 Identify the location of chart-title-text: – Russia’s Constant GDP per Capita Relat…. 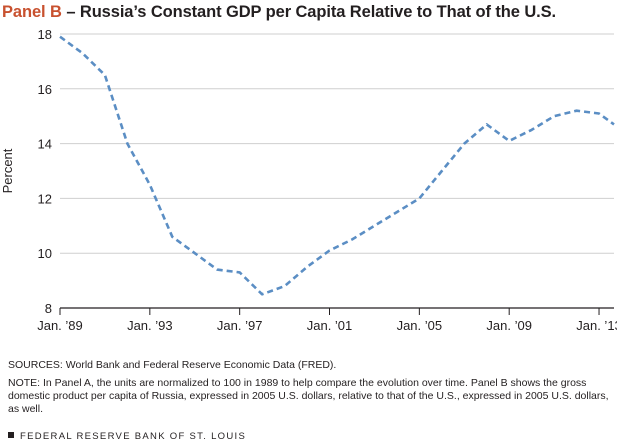
(311, 12).